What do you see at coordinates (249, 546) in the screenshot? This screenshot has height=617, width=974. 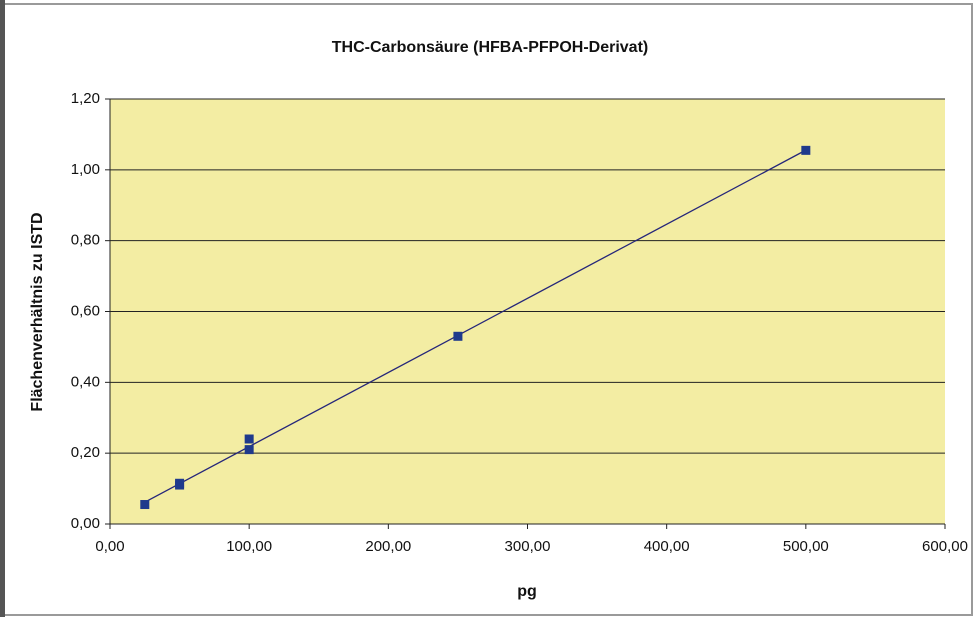 I see `x-tick-label: 100,00` at bounding box center [249, 546].